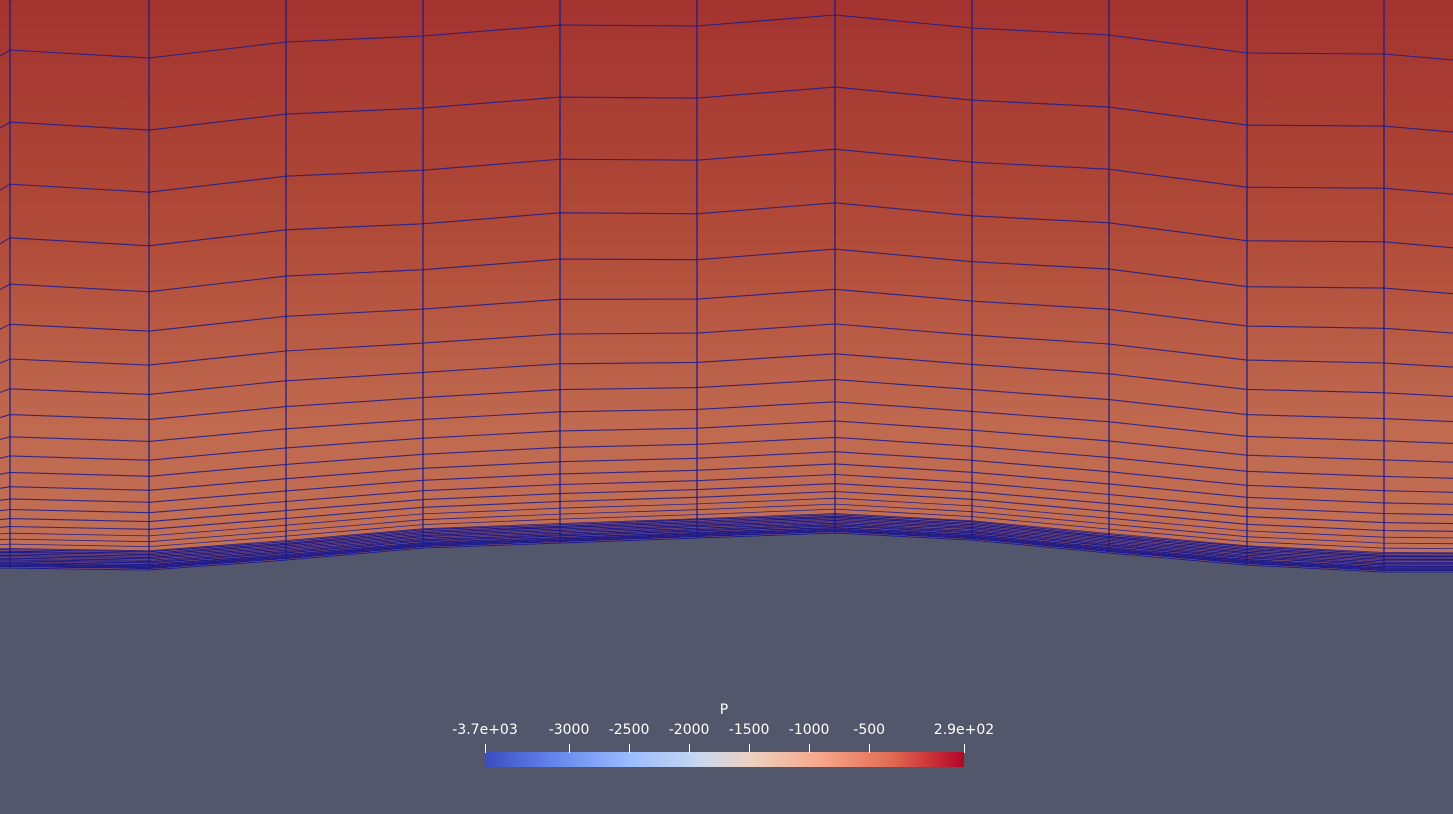  I want to click on legend-tick-label: -3000, so click(569, 730).